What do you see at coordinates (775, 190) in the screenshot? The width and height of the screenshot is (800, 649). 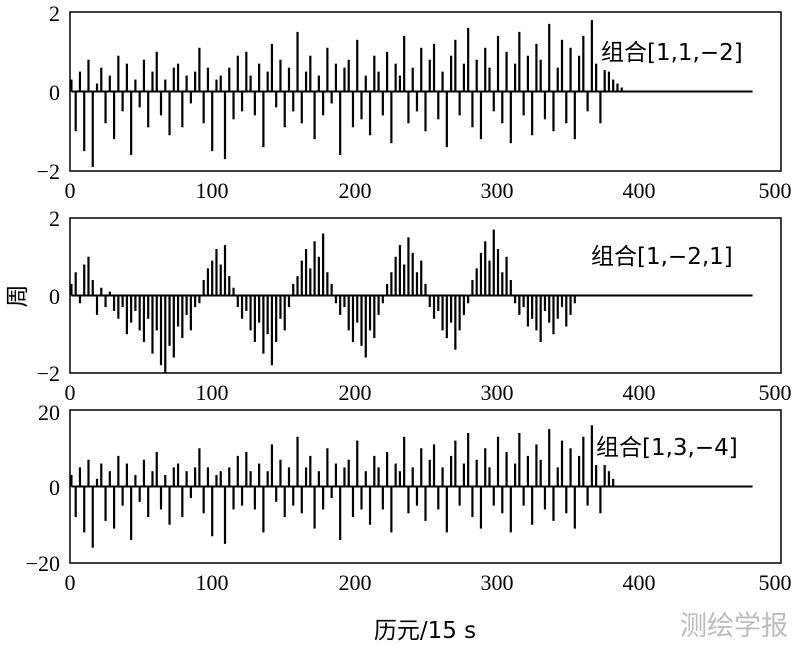 I see `panel-1-xtick-500: 500` at bounding box center [775, 190].